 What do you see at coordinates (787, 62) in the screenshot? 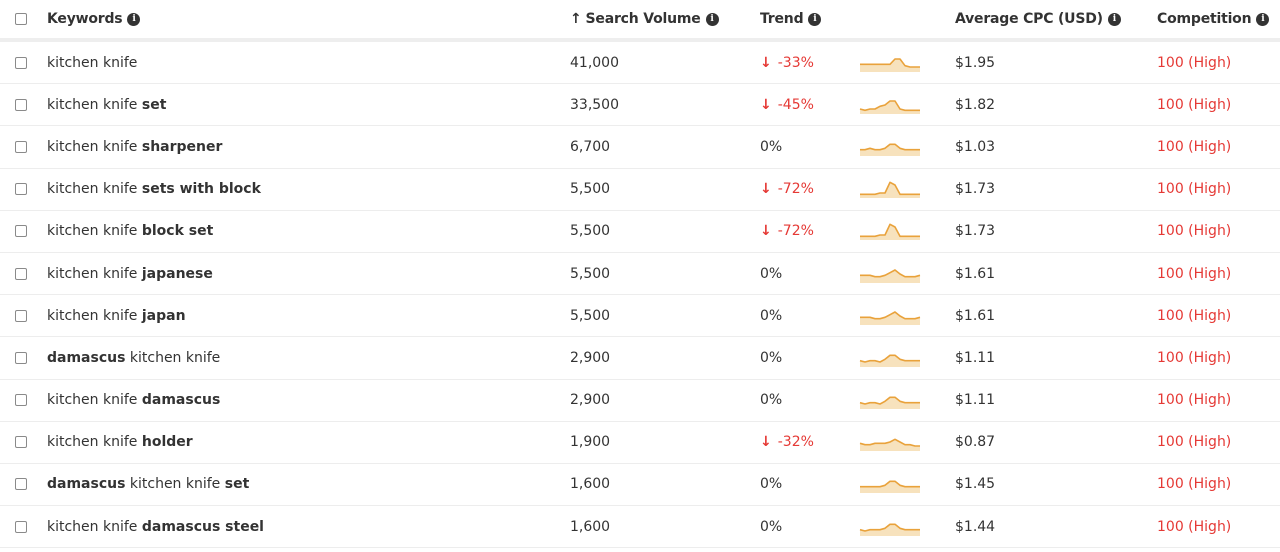
I see `trend-cell: ↓ -33%` at bounding box center [787, 62].